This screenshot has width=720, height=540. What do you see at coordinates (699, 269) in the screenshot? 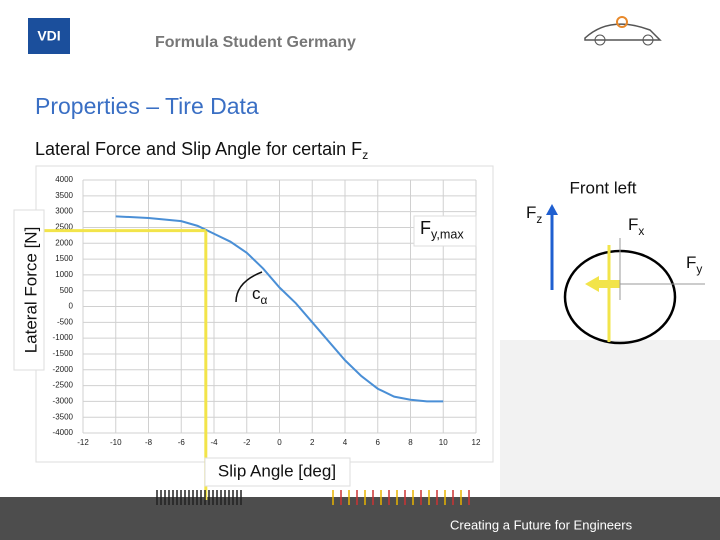
I see `force-label-sub: y` at bounding box center [699, 269].